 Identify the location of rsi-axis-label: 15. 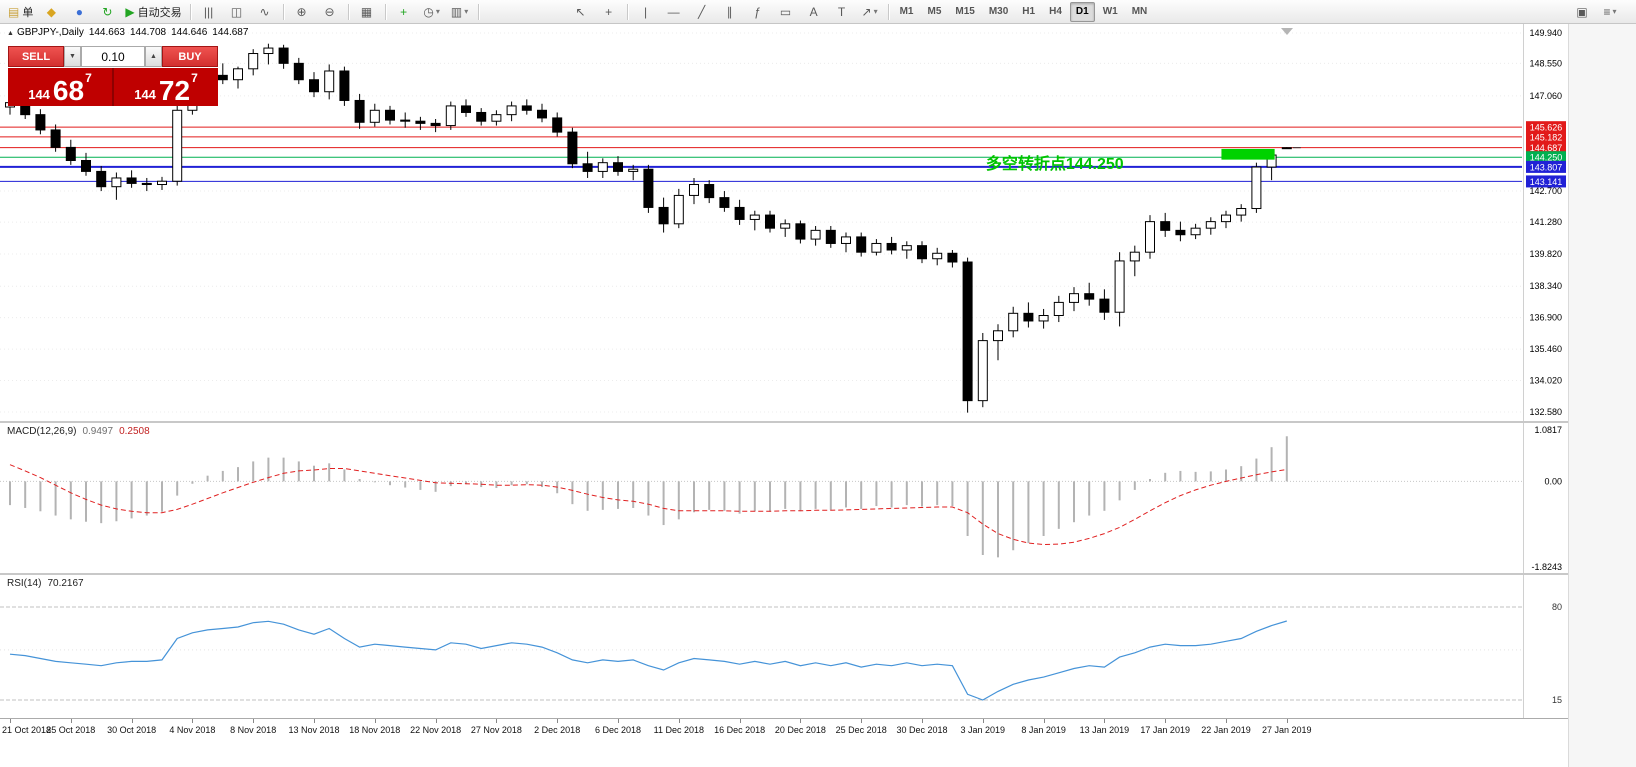
(1557, 700).